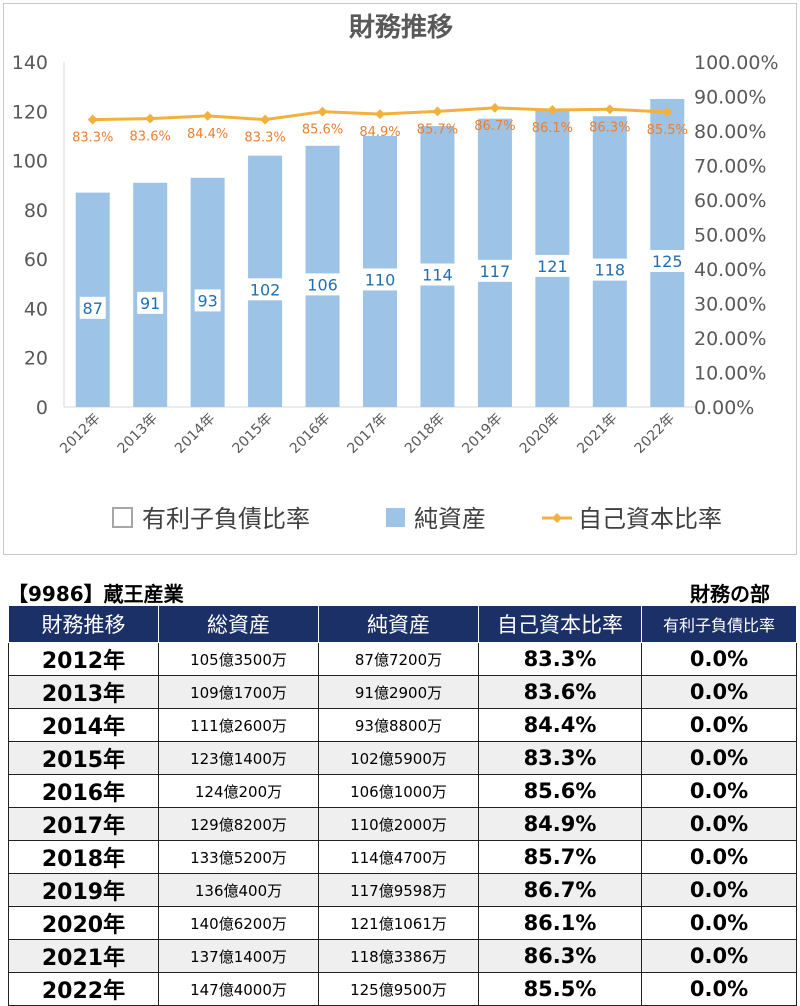  What do you see at coordinates (560, 791) in the screenshot?
I see `table-cell: 85.6%` at bounding box center [560, 791].